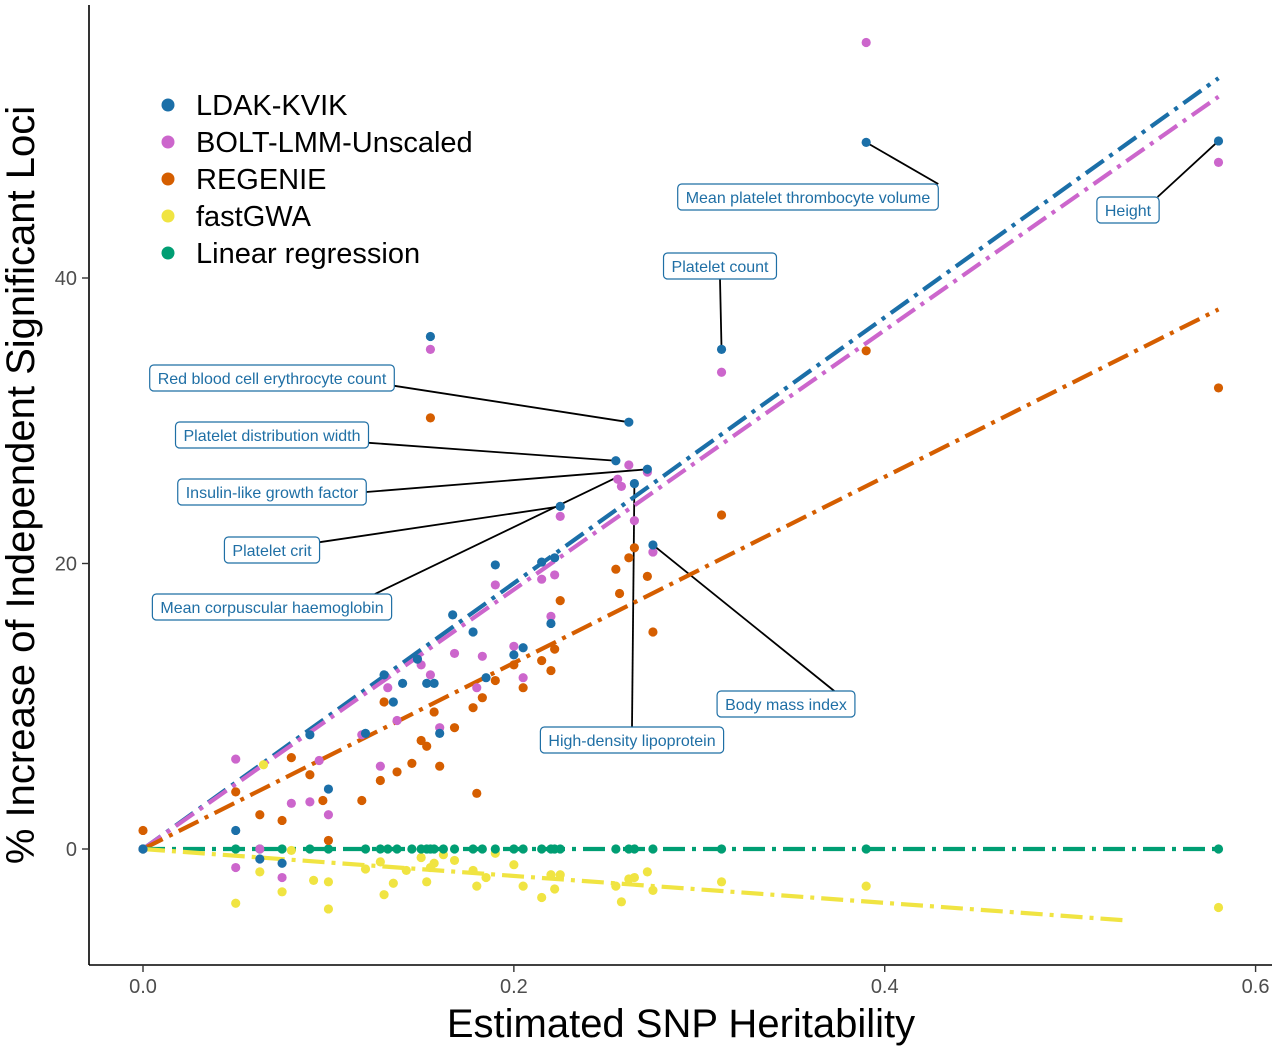 The image size is (1280, 1051). I want to click on trend-line-fastgwa, so click(634, 884).